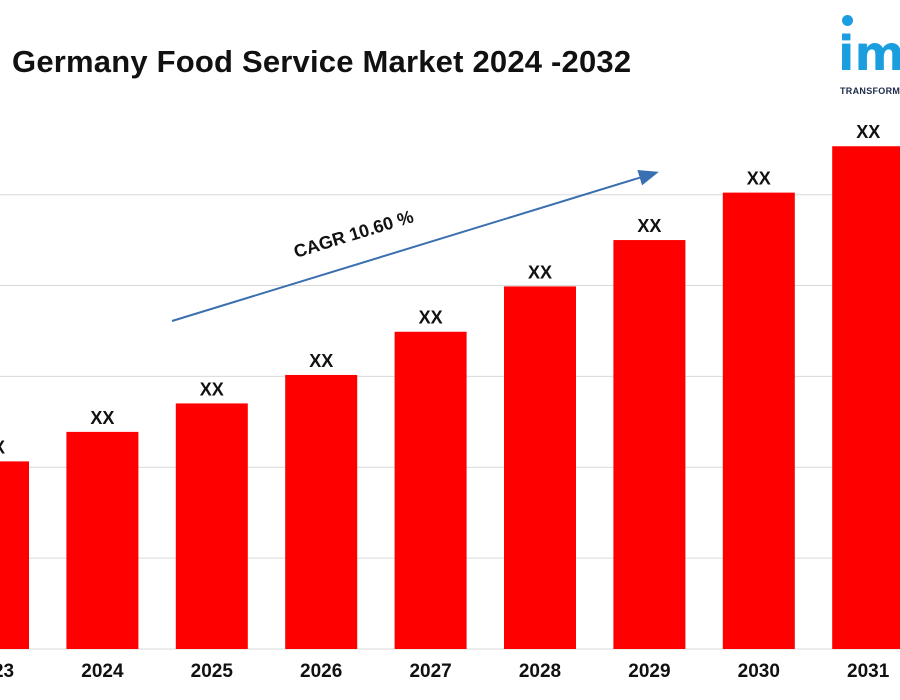 The width and height of the screenshot is (900, 700). I want to click on data-label-2028: XX, so click(540, 272).